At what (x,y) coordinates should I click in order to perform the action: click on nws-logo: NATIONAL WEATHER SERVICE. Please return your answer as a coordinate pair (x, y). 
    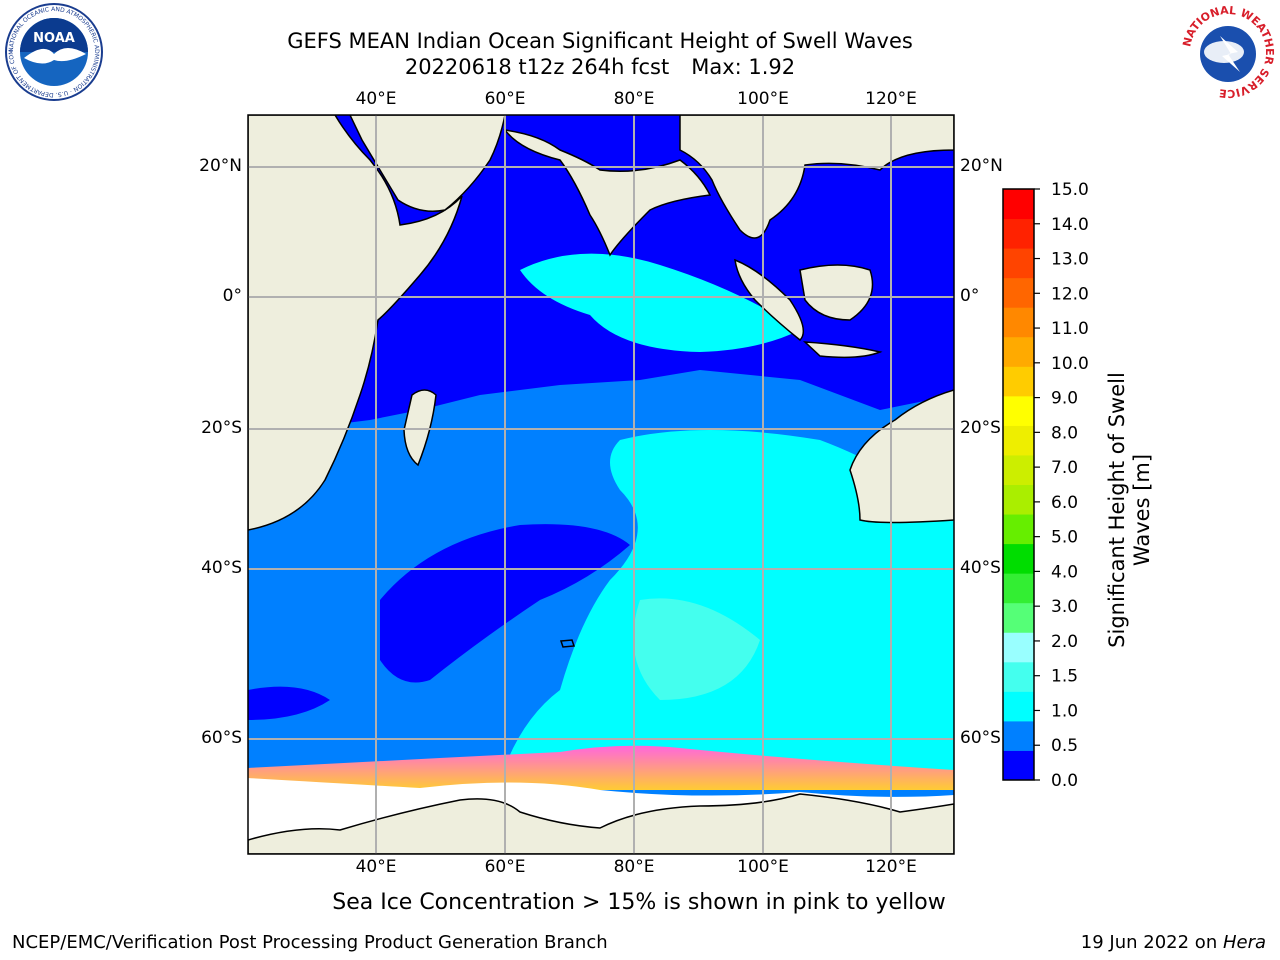
    Looking at the image, I should click on (1228, 52).